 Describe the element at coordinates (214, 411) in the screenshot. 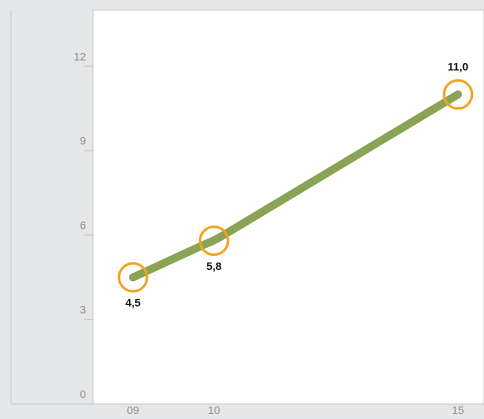

I see `x-tick-label: 10` at that location.